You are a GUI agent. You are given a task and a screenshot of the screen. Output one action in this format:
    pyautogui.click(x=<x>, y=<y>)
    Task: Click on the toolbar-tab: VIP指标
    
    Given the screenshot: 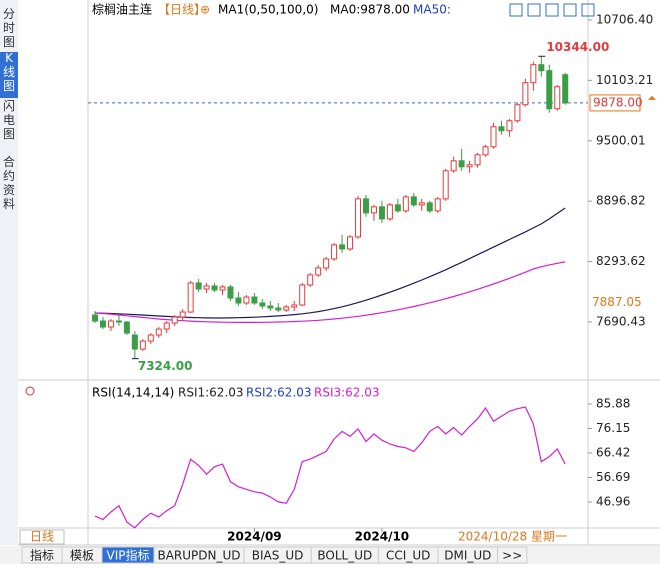 What is the action you would take?
    pyautogui.click(x=128, y=555)
    